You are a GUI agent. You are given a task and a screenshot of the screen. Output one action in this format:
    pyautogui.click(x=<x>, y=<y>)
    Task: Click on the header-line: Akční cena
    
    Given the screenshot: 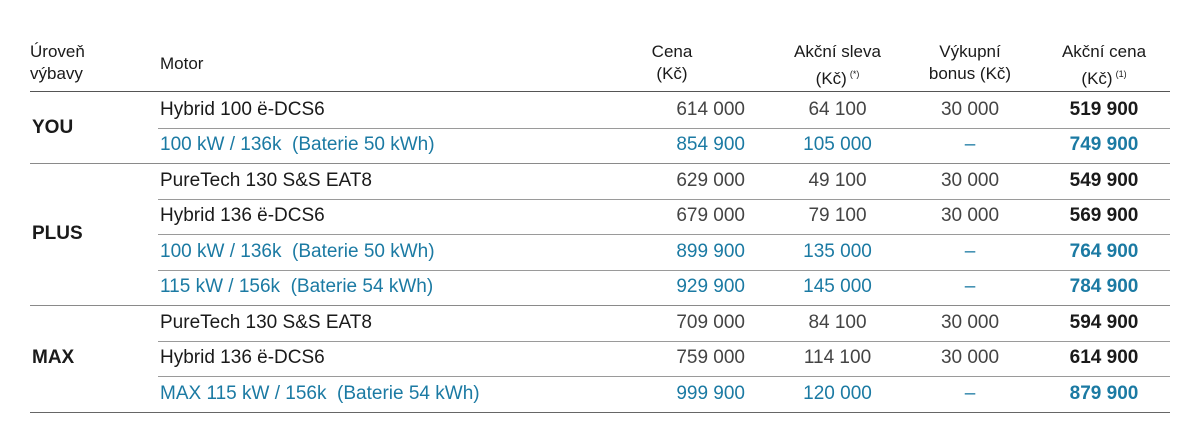 What is the action you would take?
    pyautogui.click(x=1104, y=51)
    